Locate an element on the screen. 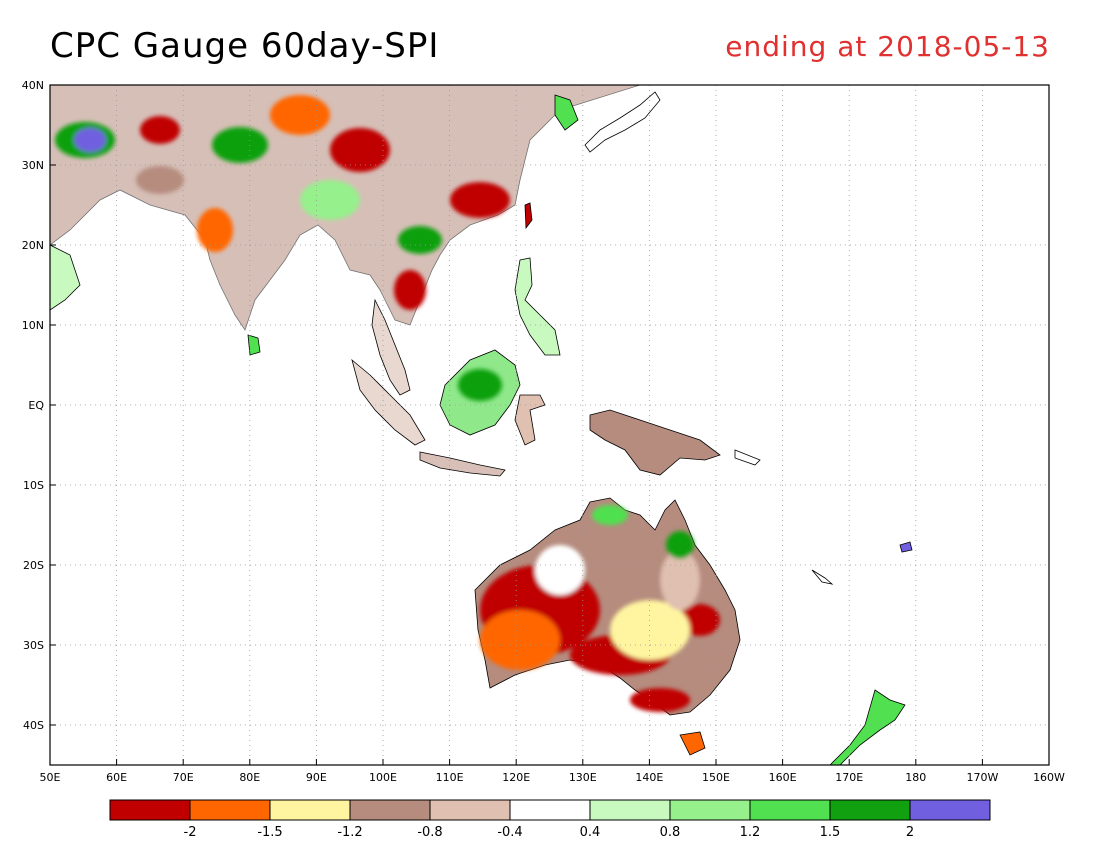 The image size is (1100, 850). lon-tick-label: 80E is located at coordinates (249, 777).